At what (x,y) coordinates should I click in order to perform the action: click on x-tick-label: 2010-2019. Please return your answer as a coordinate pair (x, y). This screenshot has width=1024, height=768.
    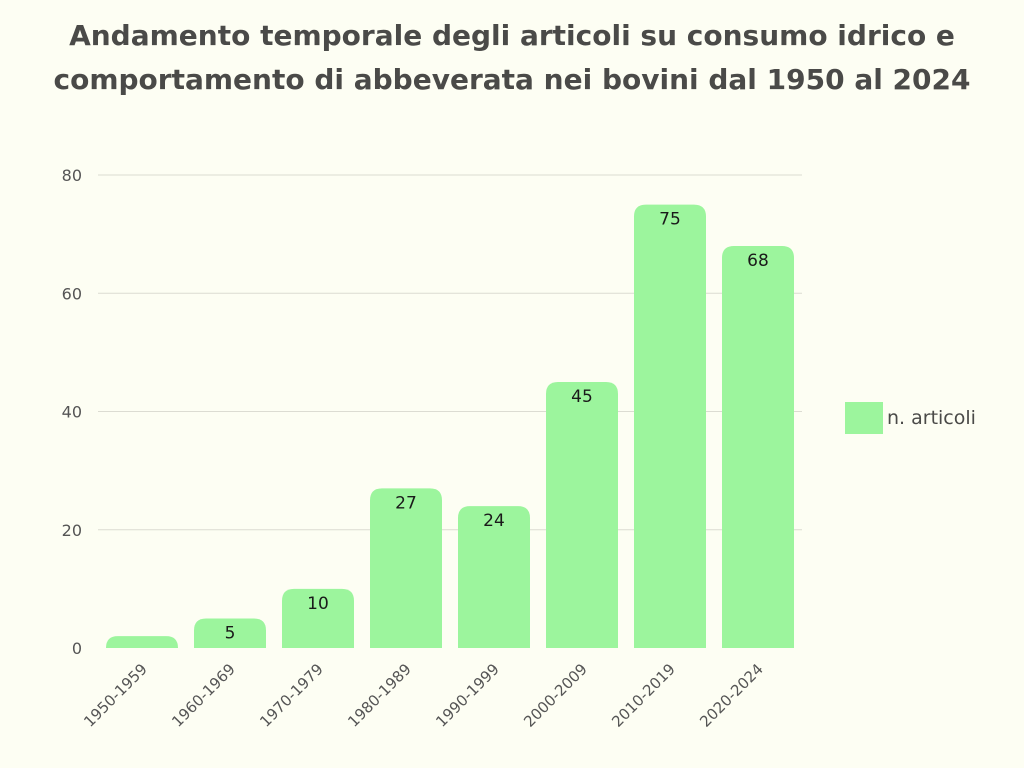
    Looking at the image, I should click on (643, 695).